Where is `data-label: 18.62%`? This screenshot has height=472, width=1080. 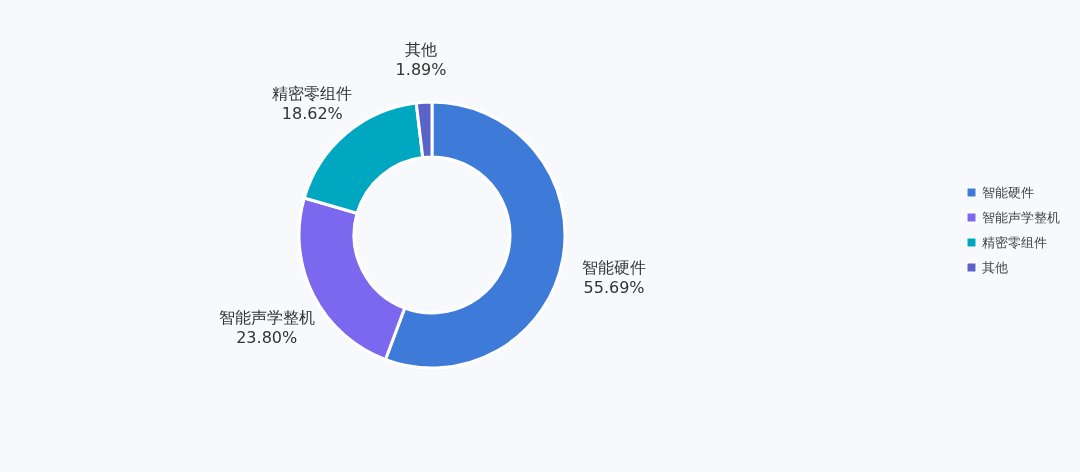
data-label: 18.62% is located at coordinates (312, 113).